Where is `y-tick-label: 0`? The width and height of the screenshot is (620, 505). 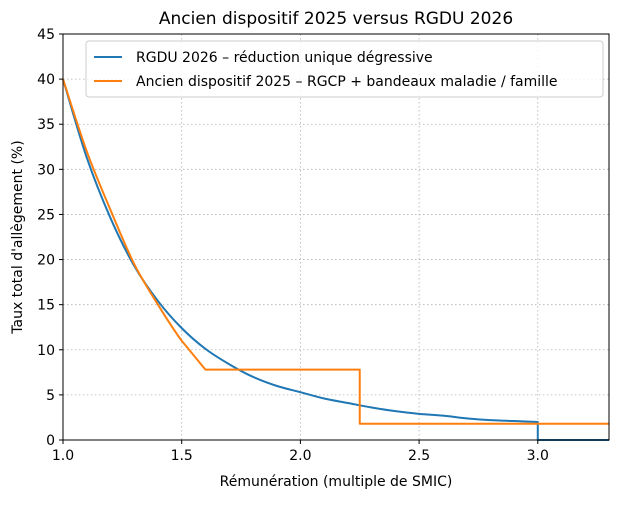
y-tick-label: 0 is located at coordinates (50, 441).